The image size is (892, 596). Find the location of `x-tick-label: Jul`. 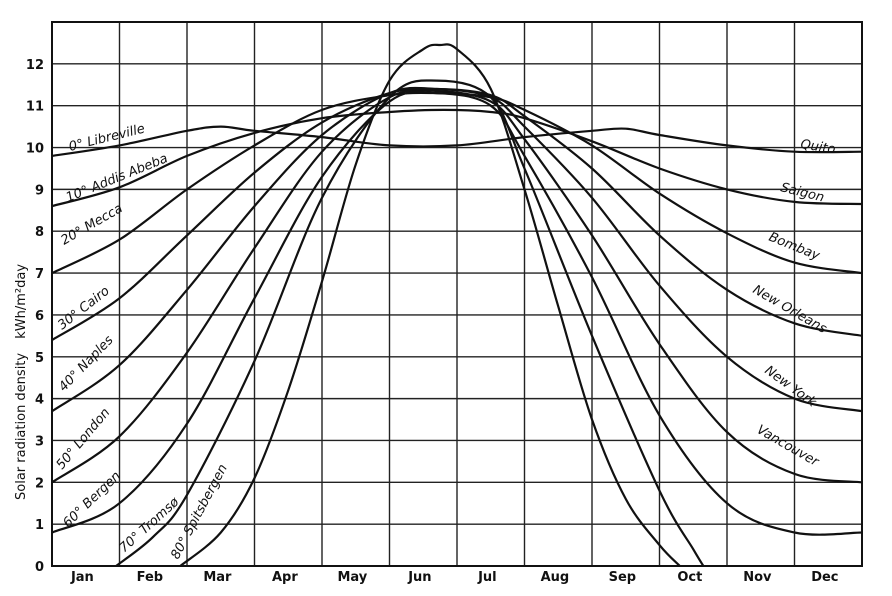

x-tick-label: Jul is located at coordinates (487, 577).